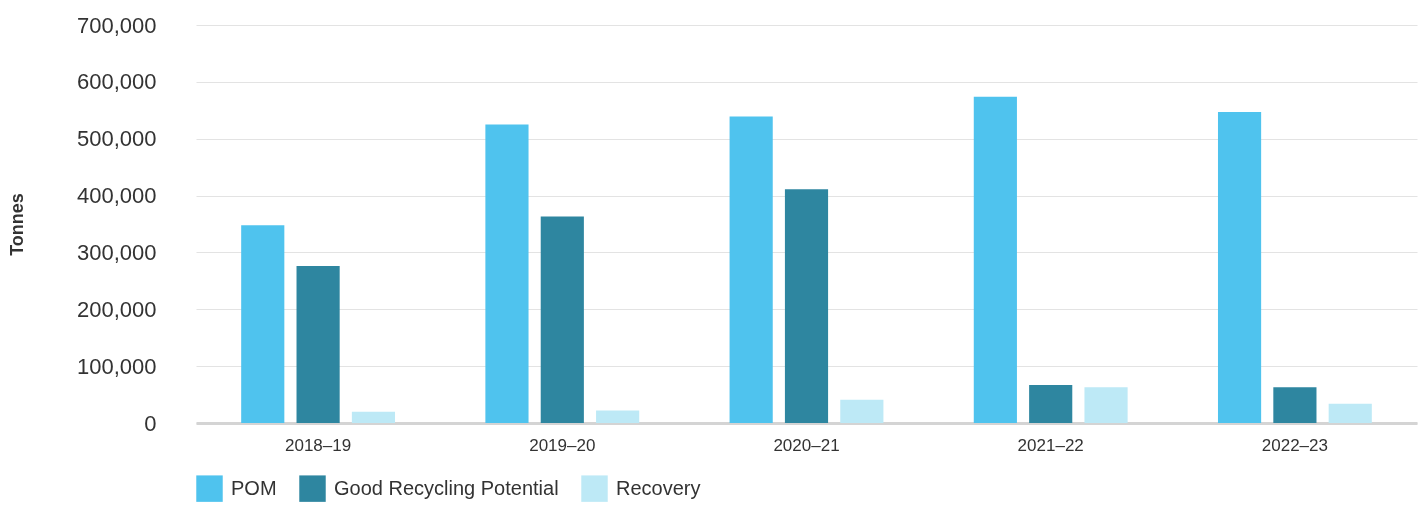 Image resolution: width=1421 pixels, height=506 pixels. What do you see at coordinates (116, 25) in the screenshot?
I see `y-tick-label: 700,000` at bounding box center [116, 25].